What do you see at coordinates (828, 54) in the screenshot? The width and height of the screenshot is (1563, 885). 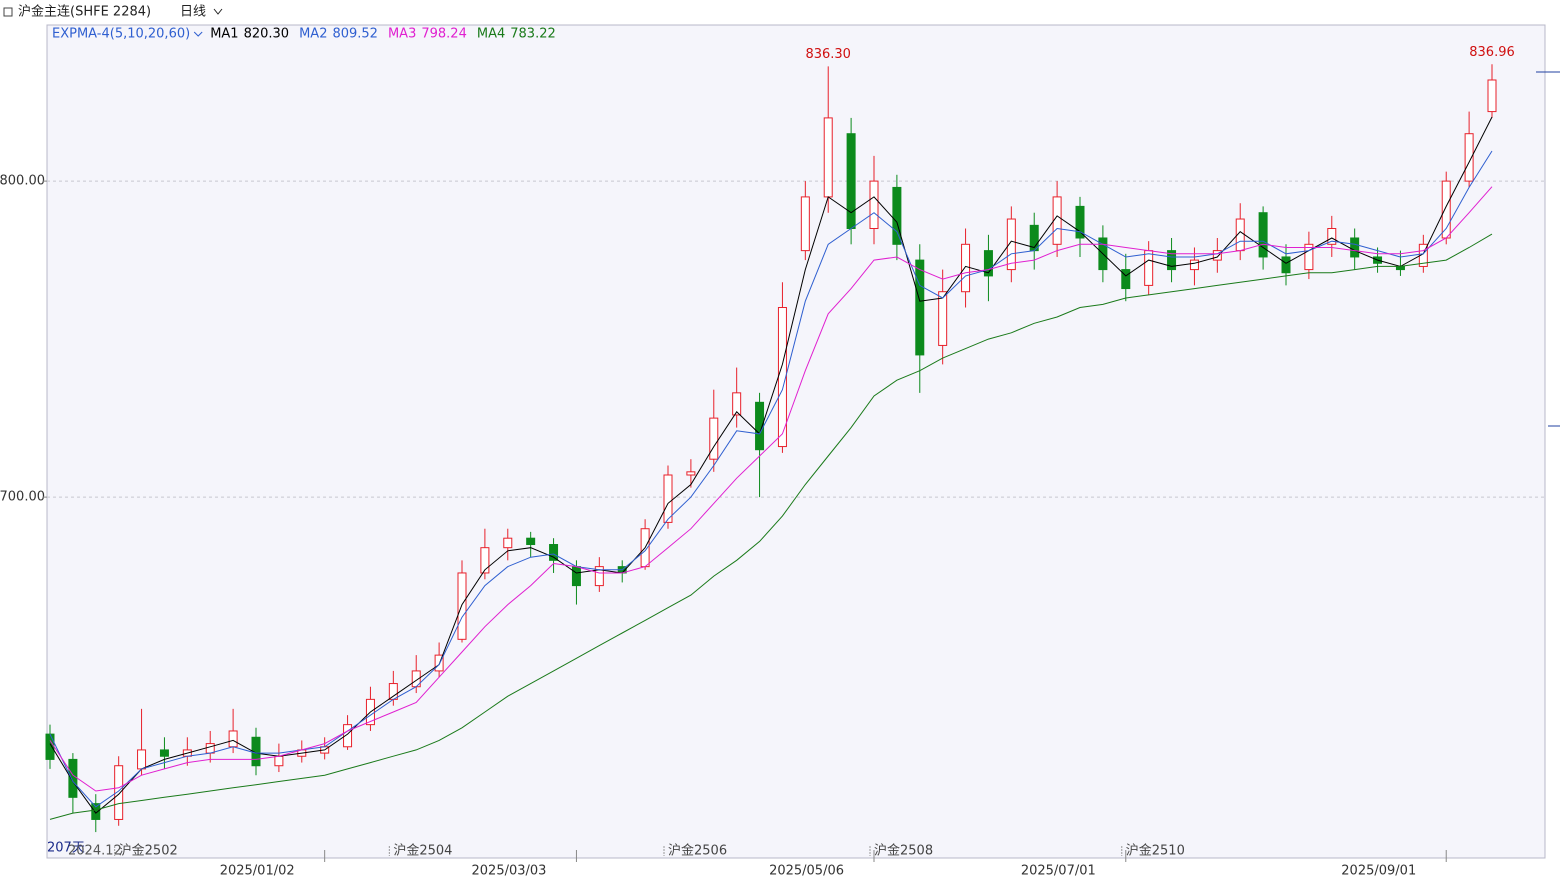 I see `high-label: 836.30` at bounding box center [828, 54].